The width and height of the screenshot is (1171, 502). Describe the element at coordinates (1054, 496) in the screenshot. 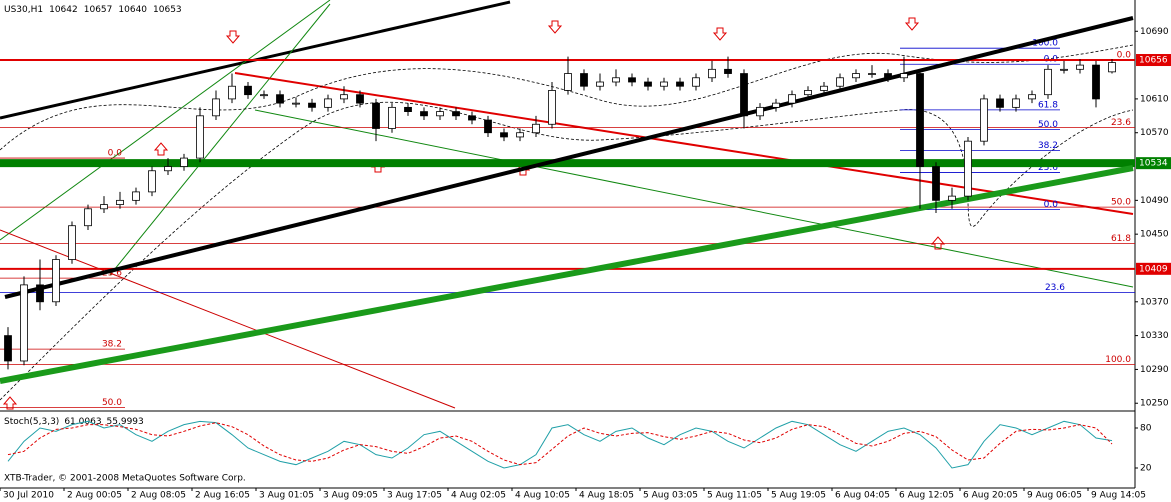

I see `x-tick-label: 9 Aug 06:05` at that location.